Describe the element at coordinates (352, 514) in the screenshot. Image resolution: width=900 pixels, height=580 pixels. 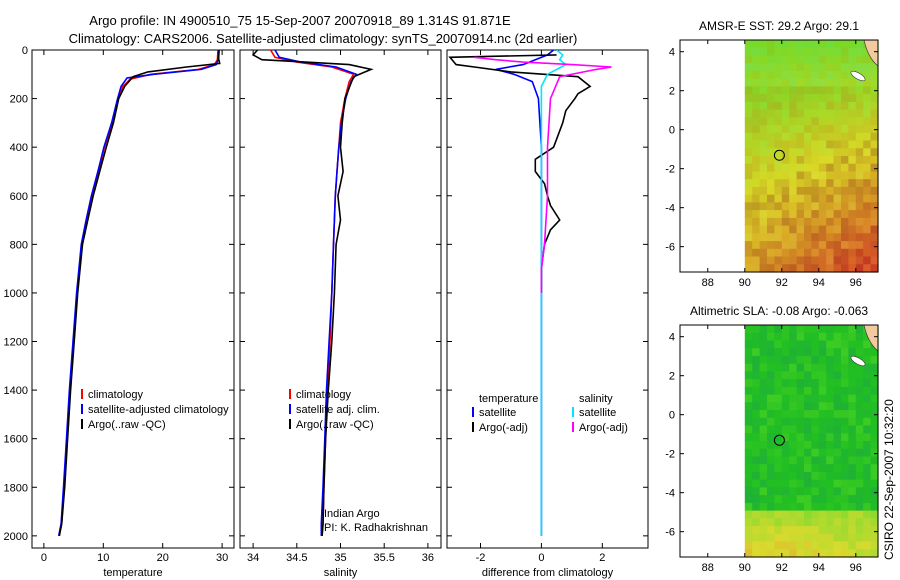
I see `annotation-line: Indian Argo` at that location.